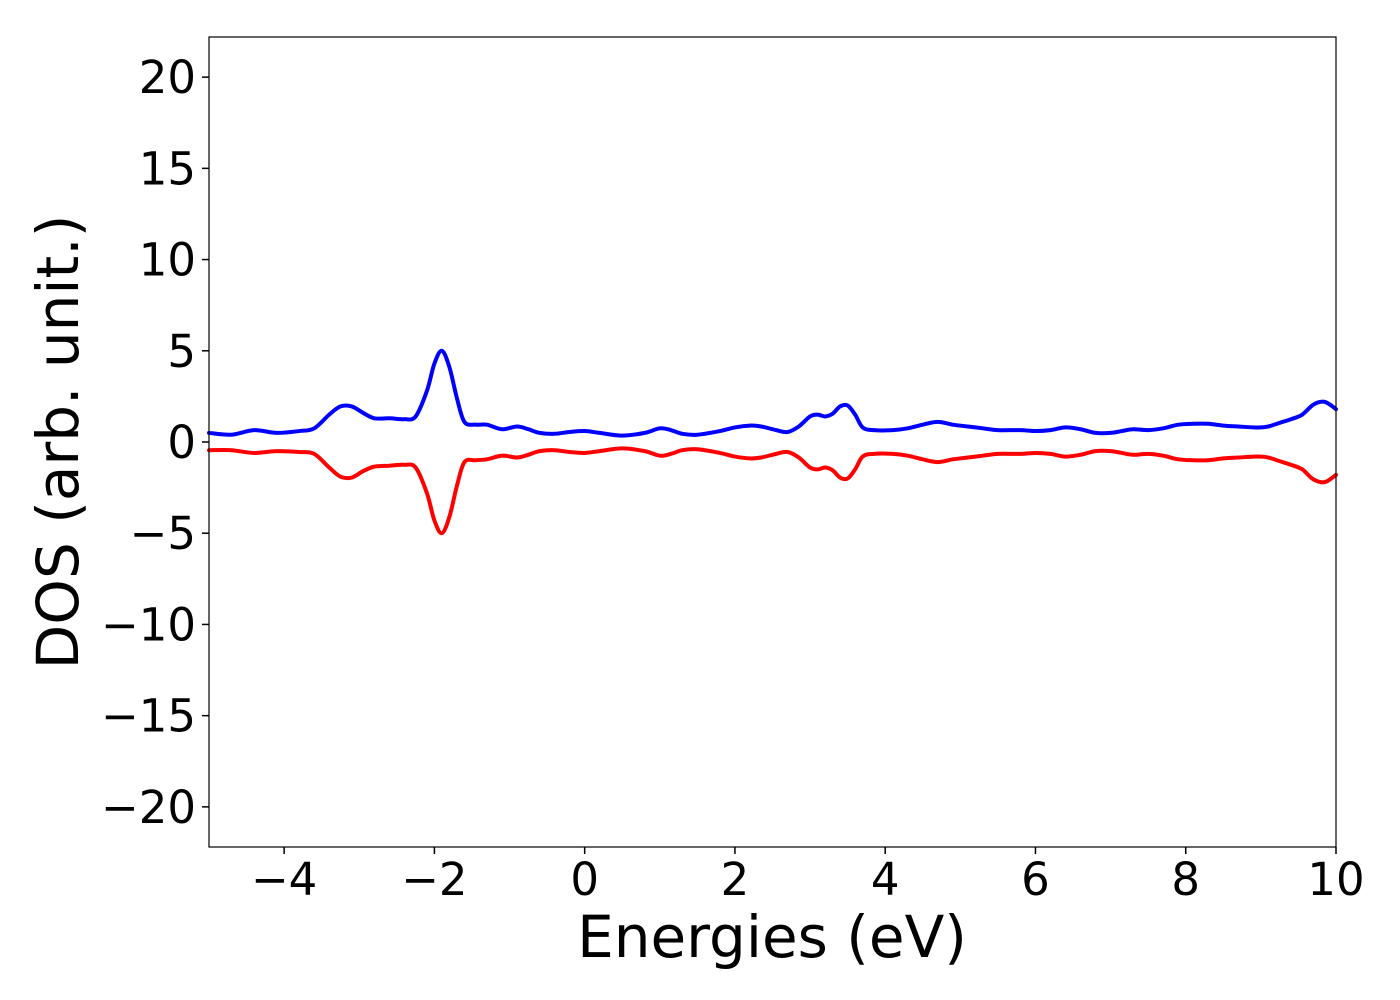 This screenshot has width=1400, height=1000. What do you see at coordinates (155, 442) in the screenshot?
I see `y-axis: 20 15 10 5 0 −5 −10 −15 −20` at bounding box center [155, 442].